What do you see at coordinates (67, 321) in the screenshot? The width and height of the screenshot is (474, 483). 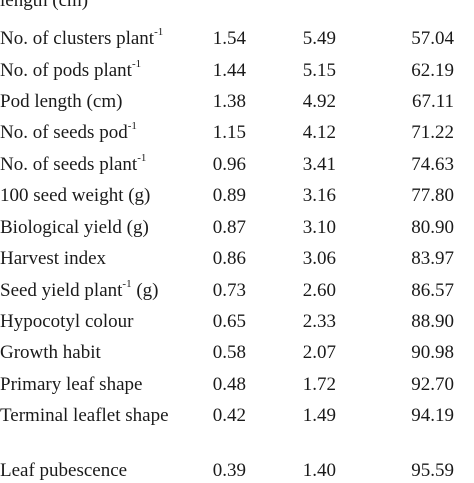 I see `trait-name: Hypocotyl colour` at bounding box center [67, 321].